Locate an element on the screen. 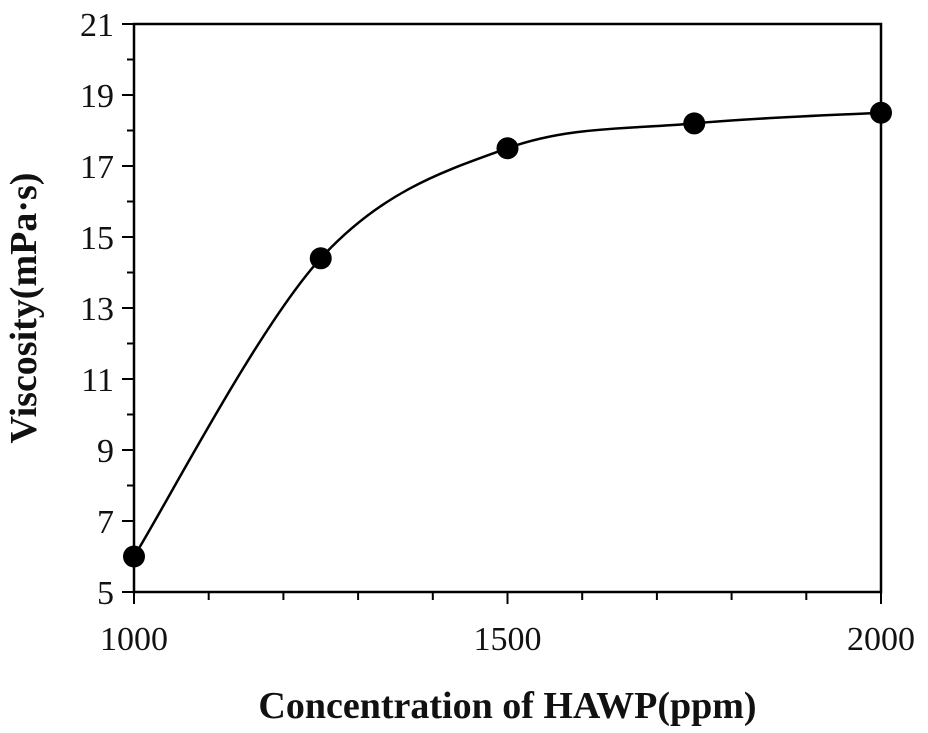 The image size is (928, 733). x-tick-label: 1000 is located at coordinates (134, 639).